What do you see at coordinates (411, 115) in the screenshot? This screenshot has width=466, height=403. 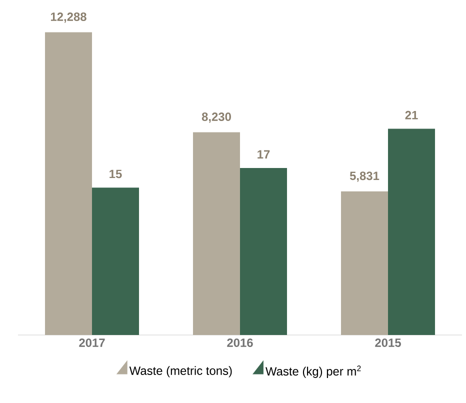 I see `data-label: 21` at bounding box center [411, 115].